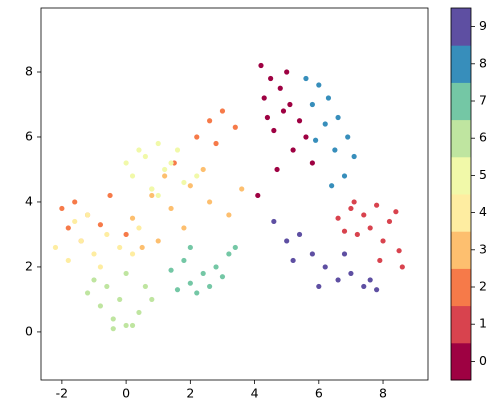 This screenshot has height=413, width=497. I want to click on y-tick-label: 6, so click(29, 135).